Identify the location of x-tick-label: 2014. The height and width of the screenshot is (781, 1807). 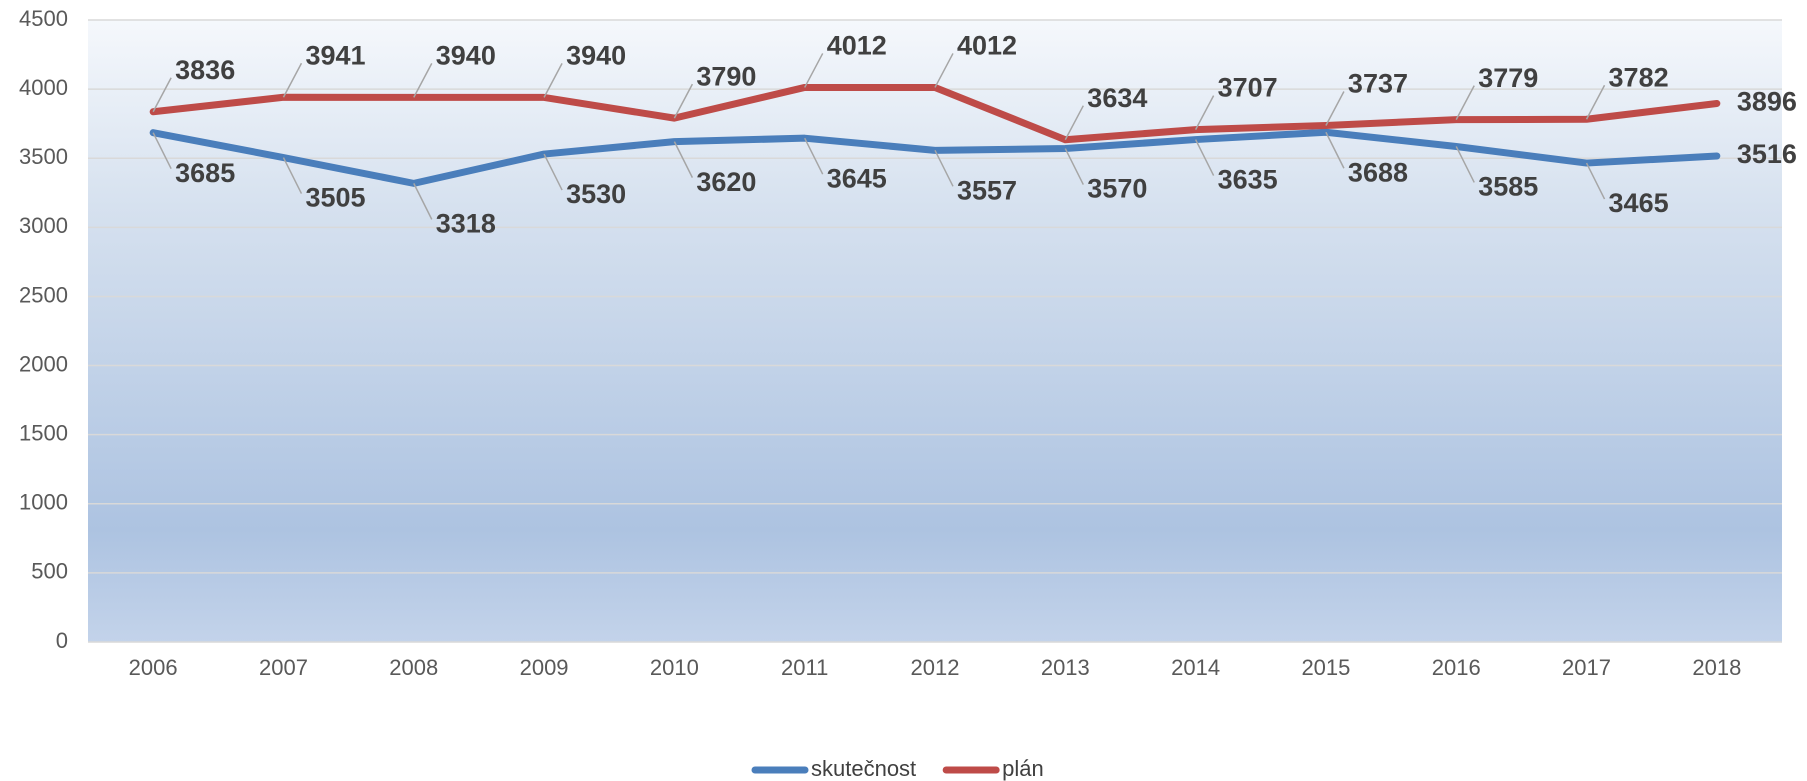
(1195, 667).